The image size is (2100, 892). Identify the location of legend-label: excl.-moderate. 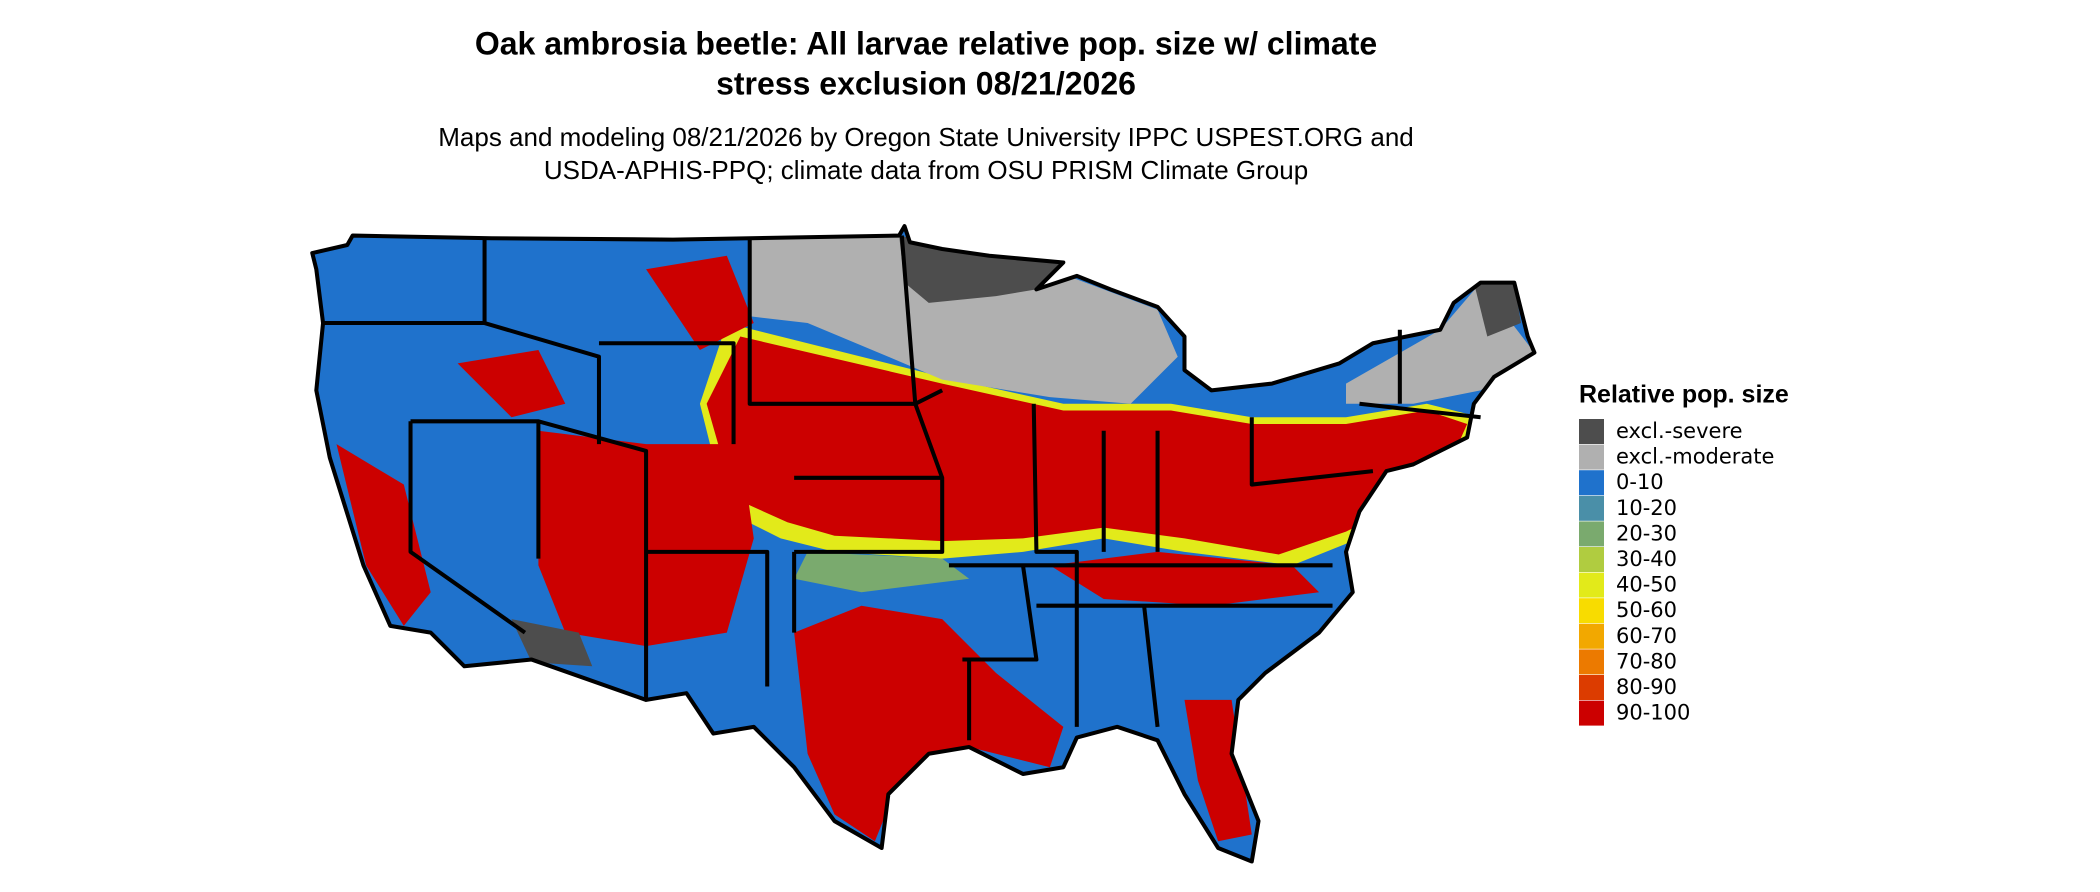
(1695, 457).